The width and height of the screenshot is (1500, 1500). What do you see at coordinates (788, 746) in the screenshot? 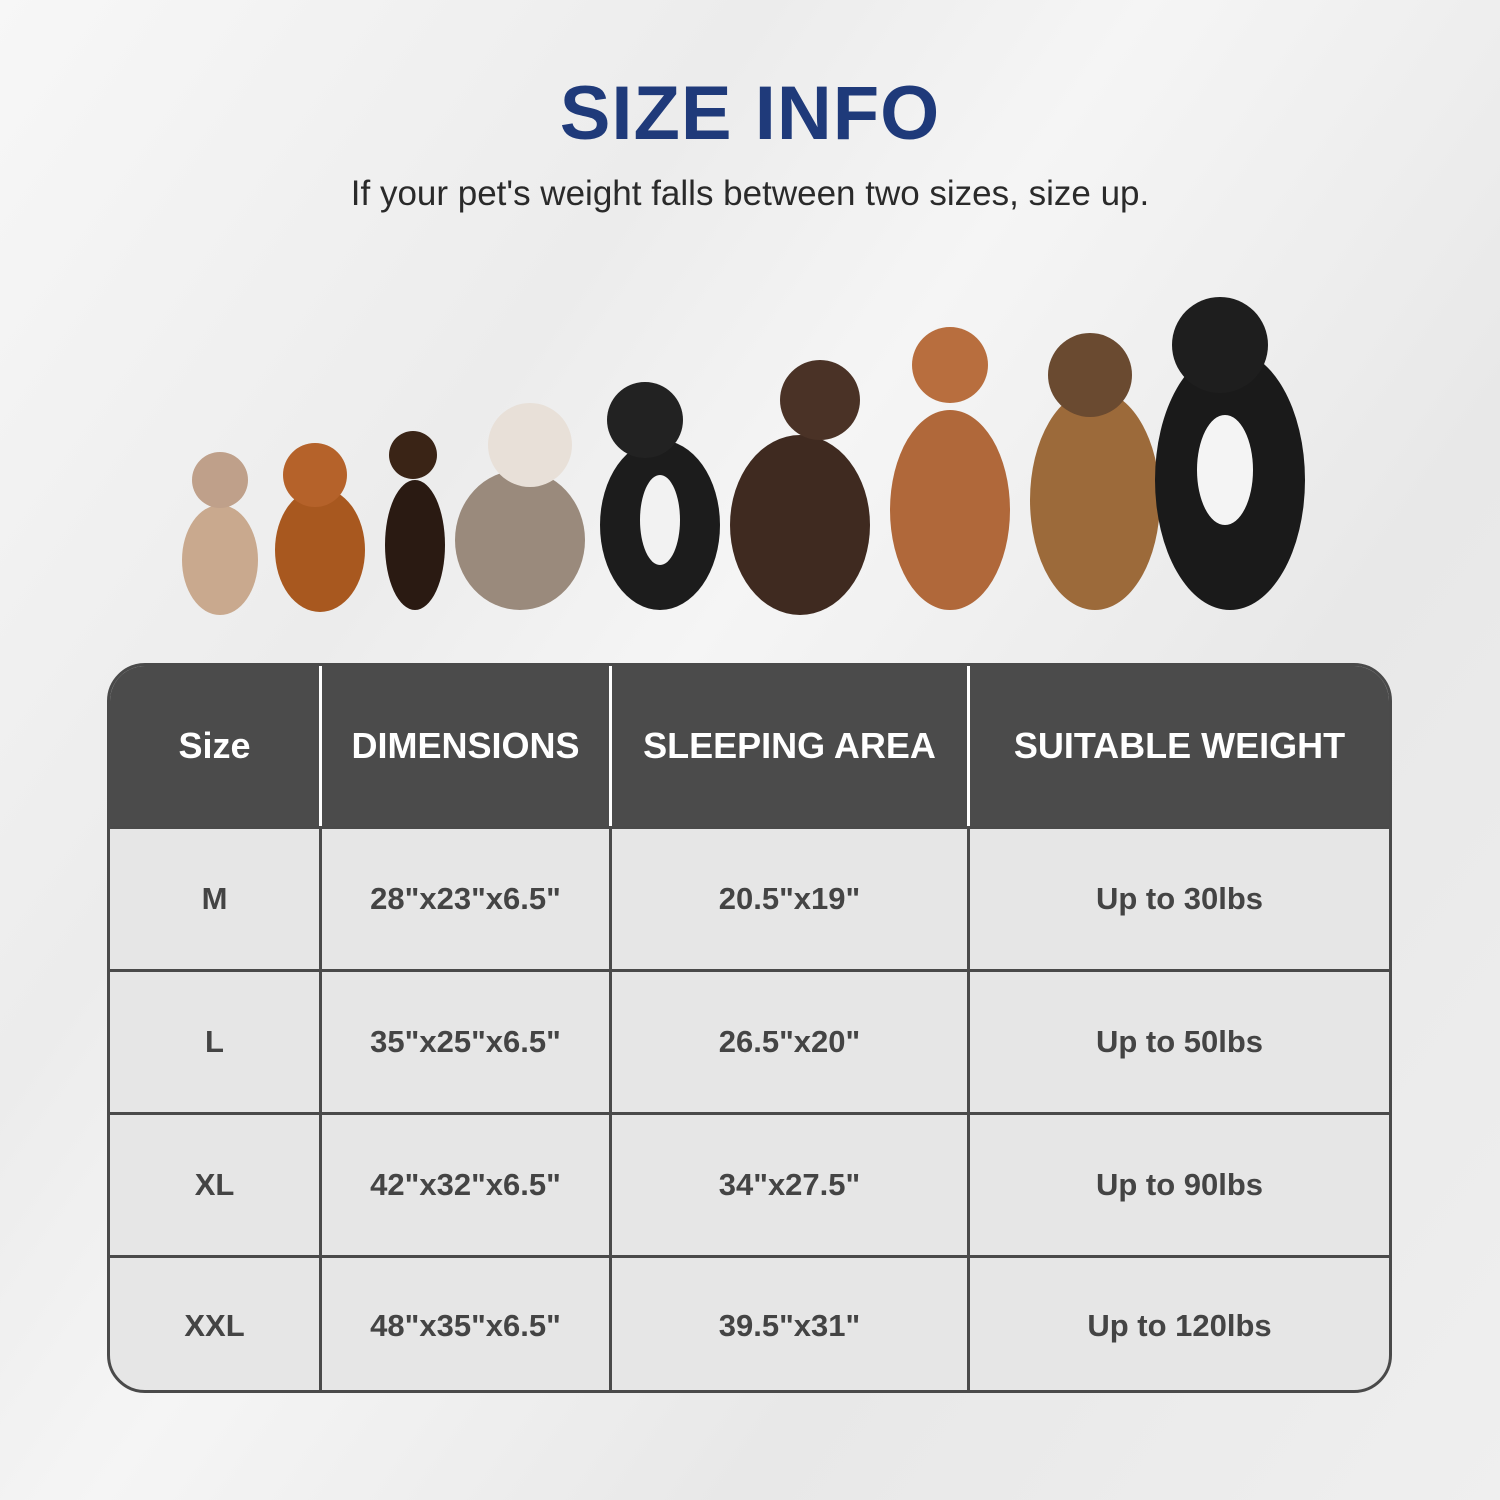
I see `header-sleeping-area: SLEEPING AREA` at bounding box center [788, 746].